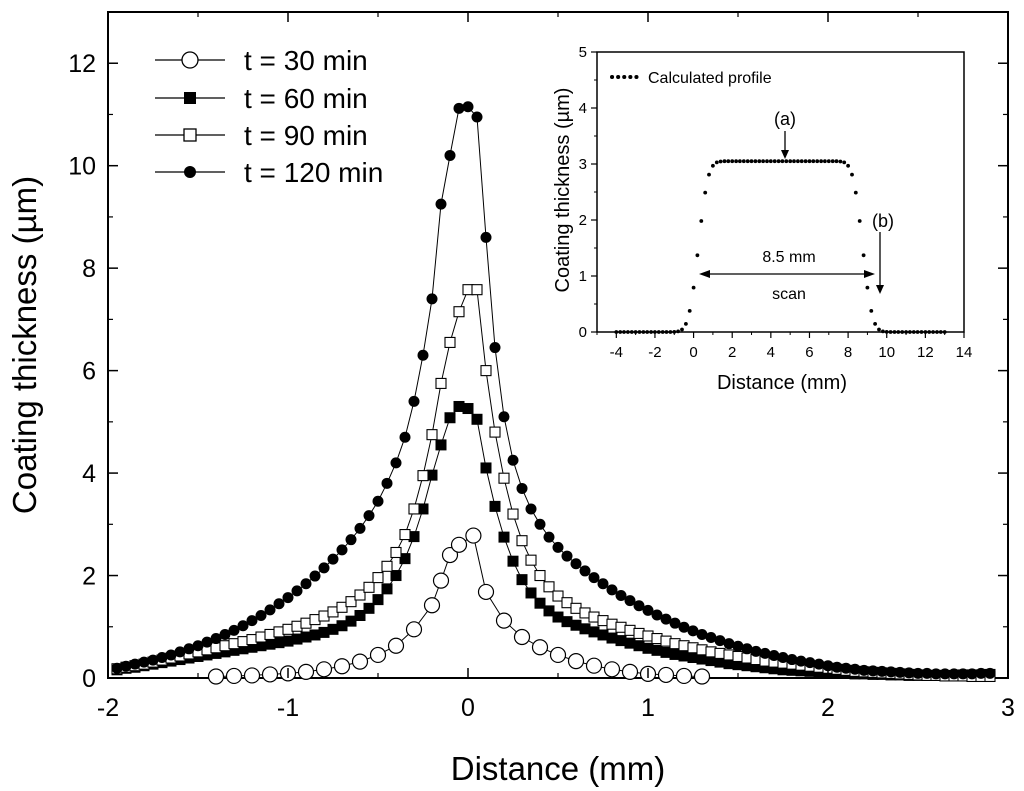 This screenshot has width=1024, height=791. What do you see at coordinates (654, 352) in the screenshot?
I see `inset-x-tick-label: -2` at bounding box center [654, 352].